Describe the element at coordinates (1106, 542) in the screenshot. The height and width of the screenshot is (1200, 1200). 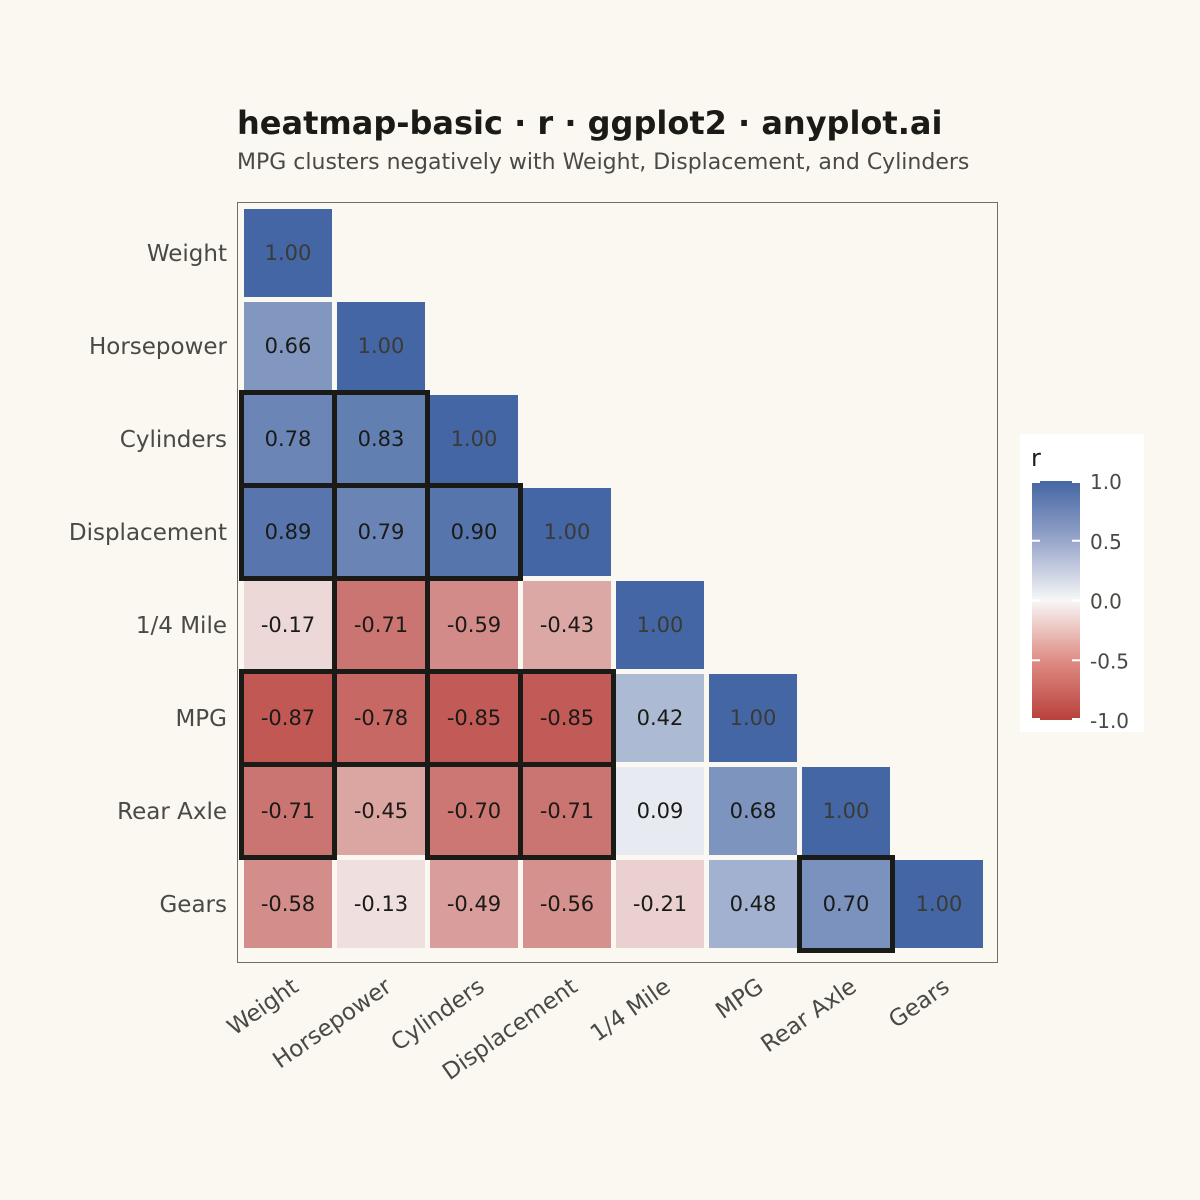
I see `legend-tick-label: 0.5` at that location.